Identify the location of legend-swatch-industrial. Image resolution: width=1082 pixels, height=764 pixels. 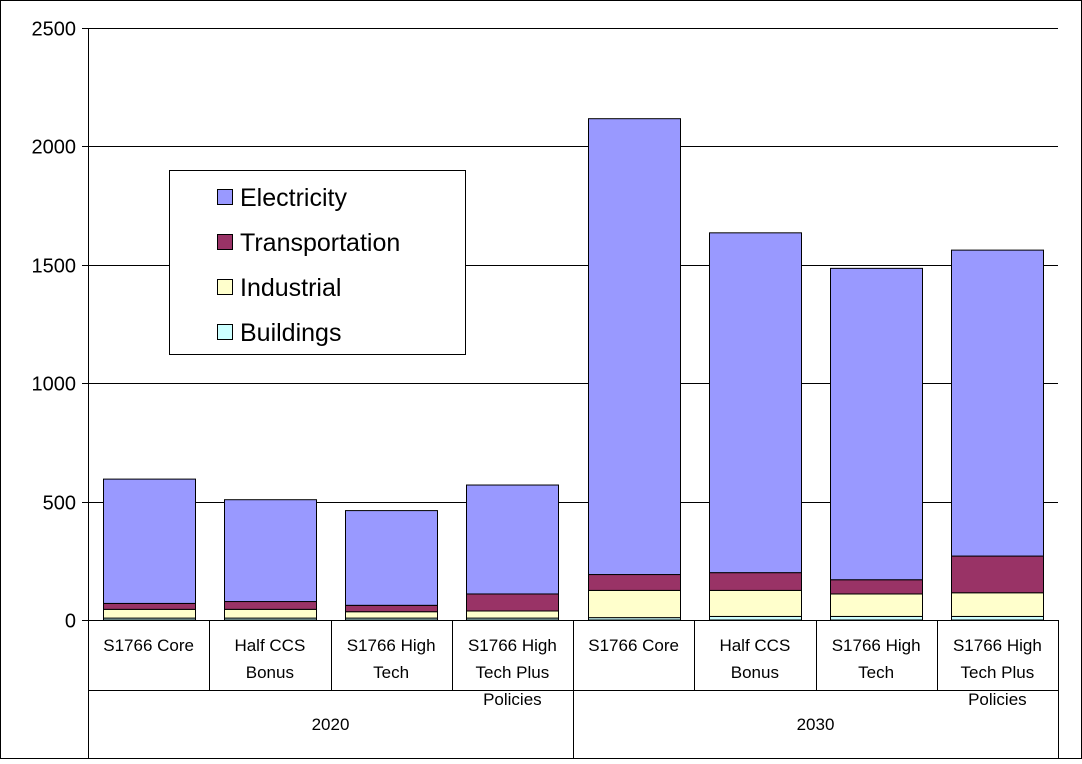
(225, 287).